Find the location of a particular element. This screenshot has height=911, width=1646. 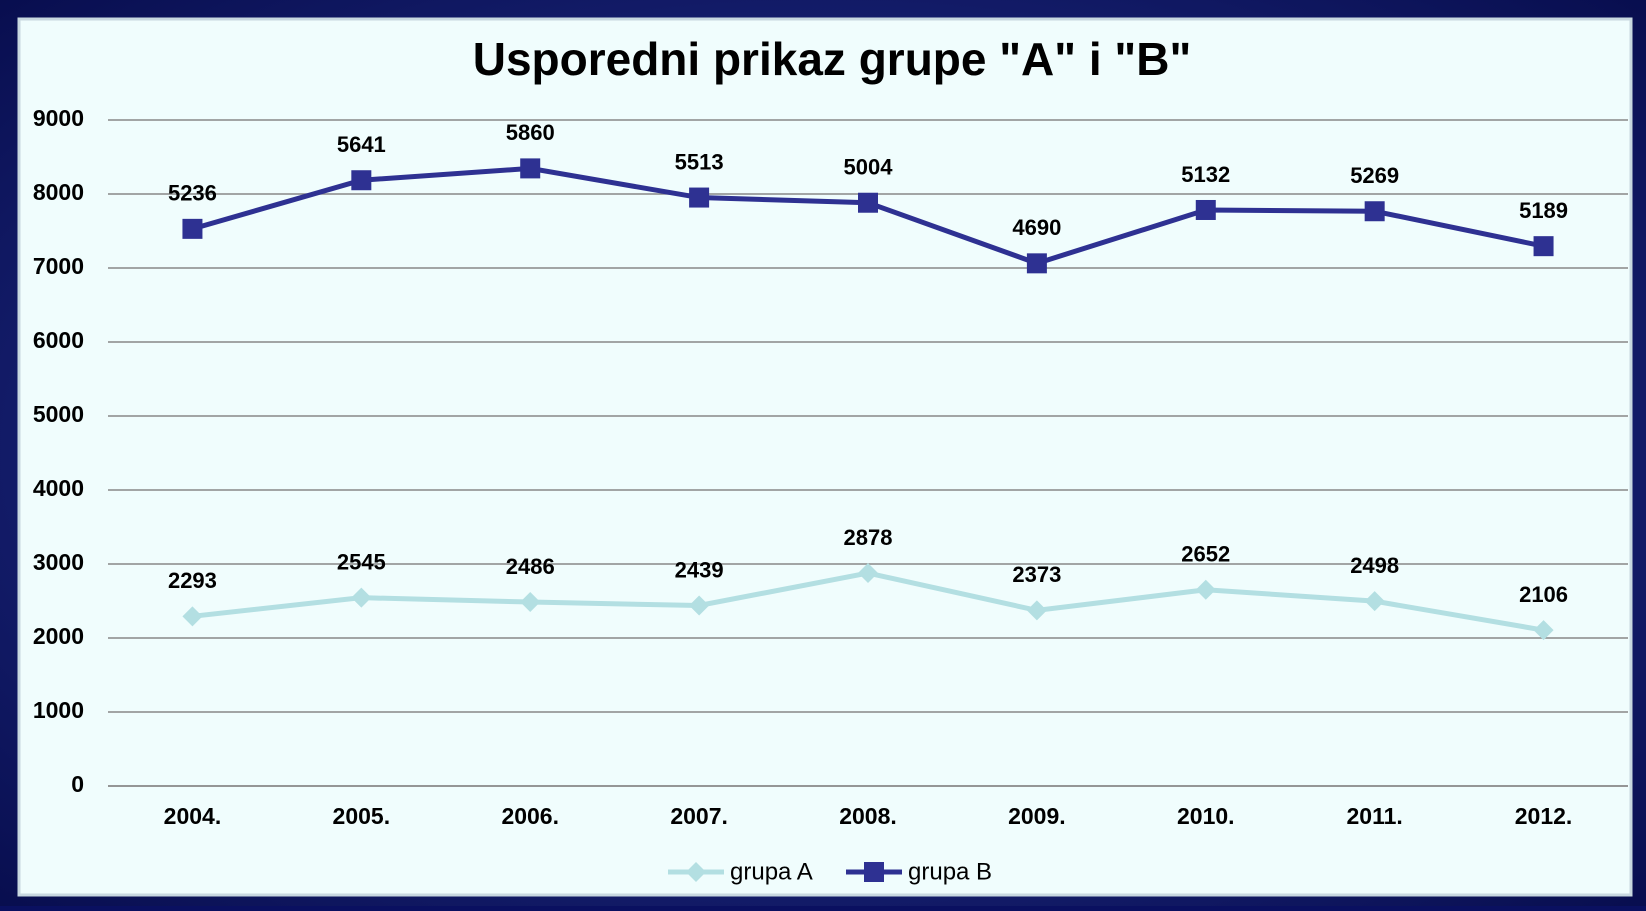

data-label: 5641 is located at coordinates (361, 144).